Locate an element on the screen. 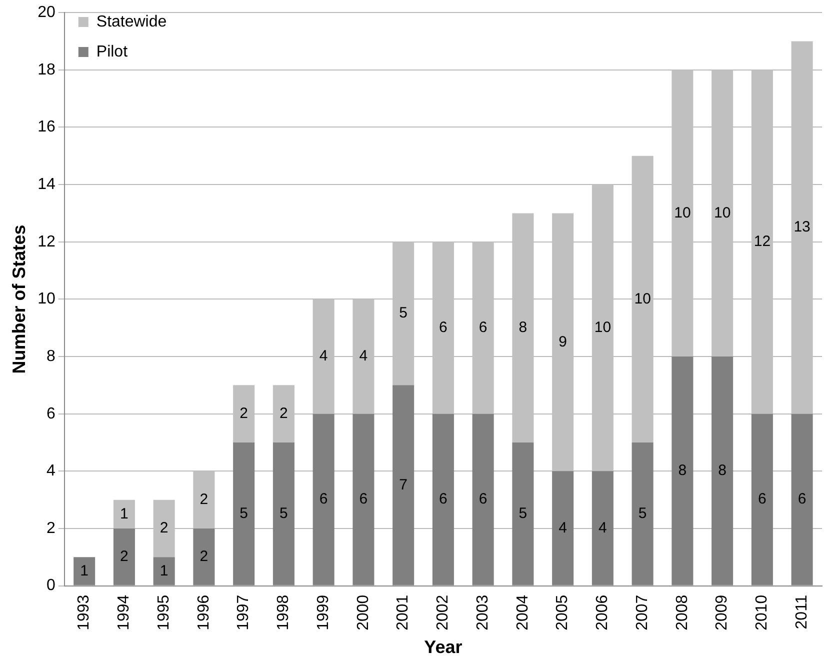  x-tick-label: 1993 is located at coordinates (84, 612).